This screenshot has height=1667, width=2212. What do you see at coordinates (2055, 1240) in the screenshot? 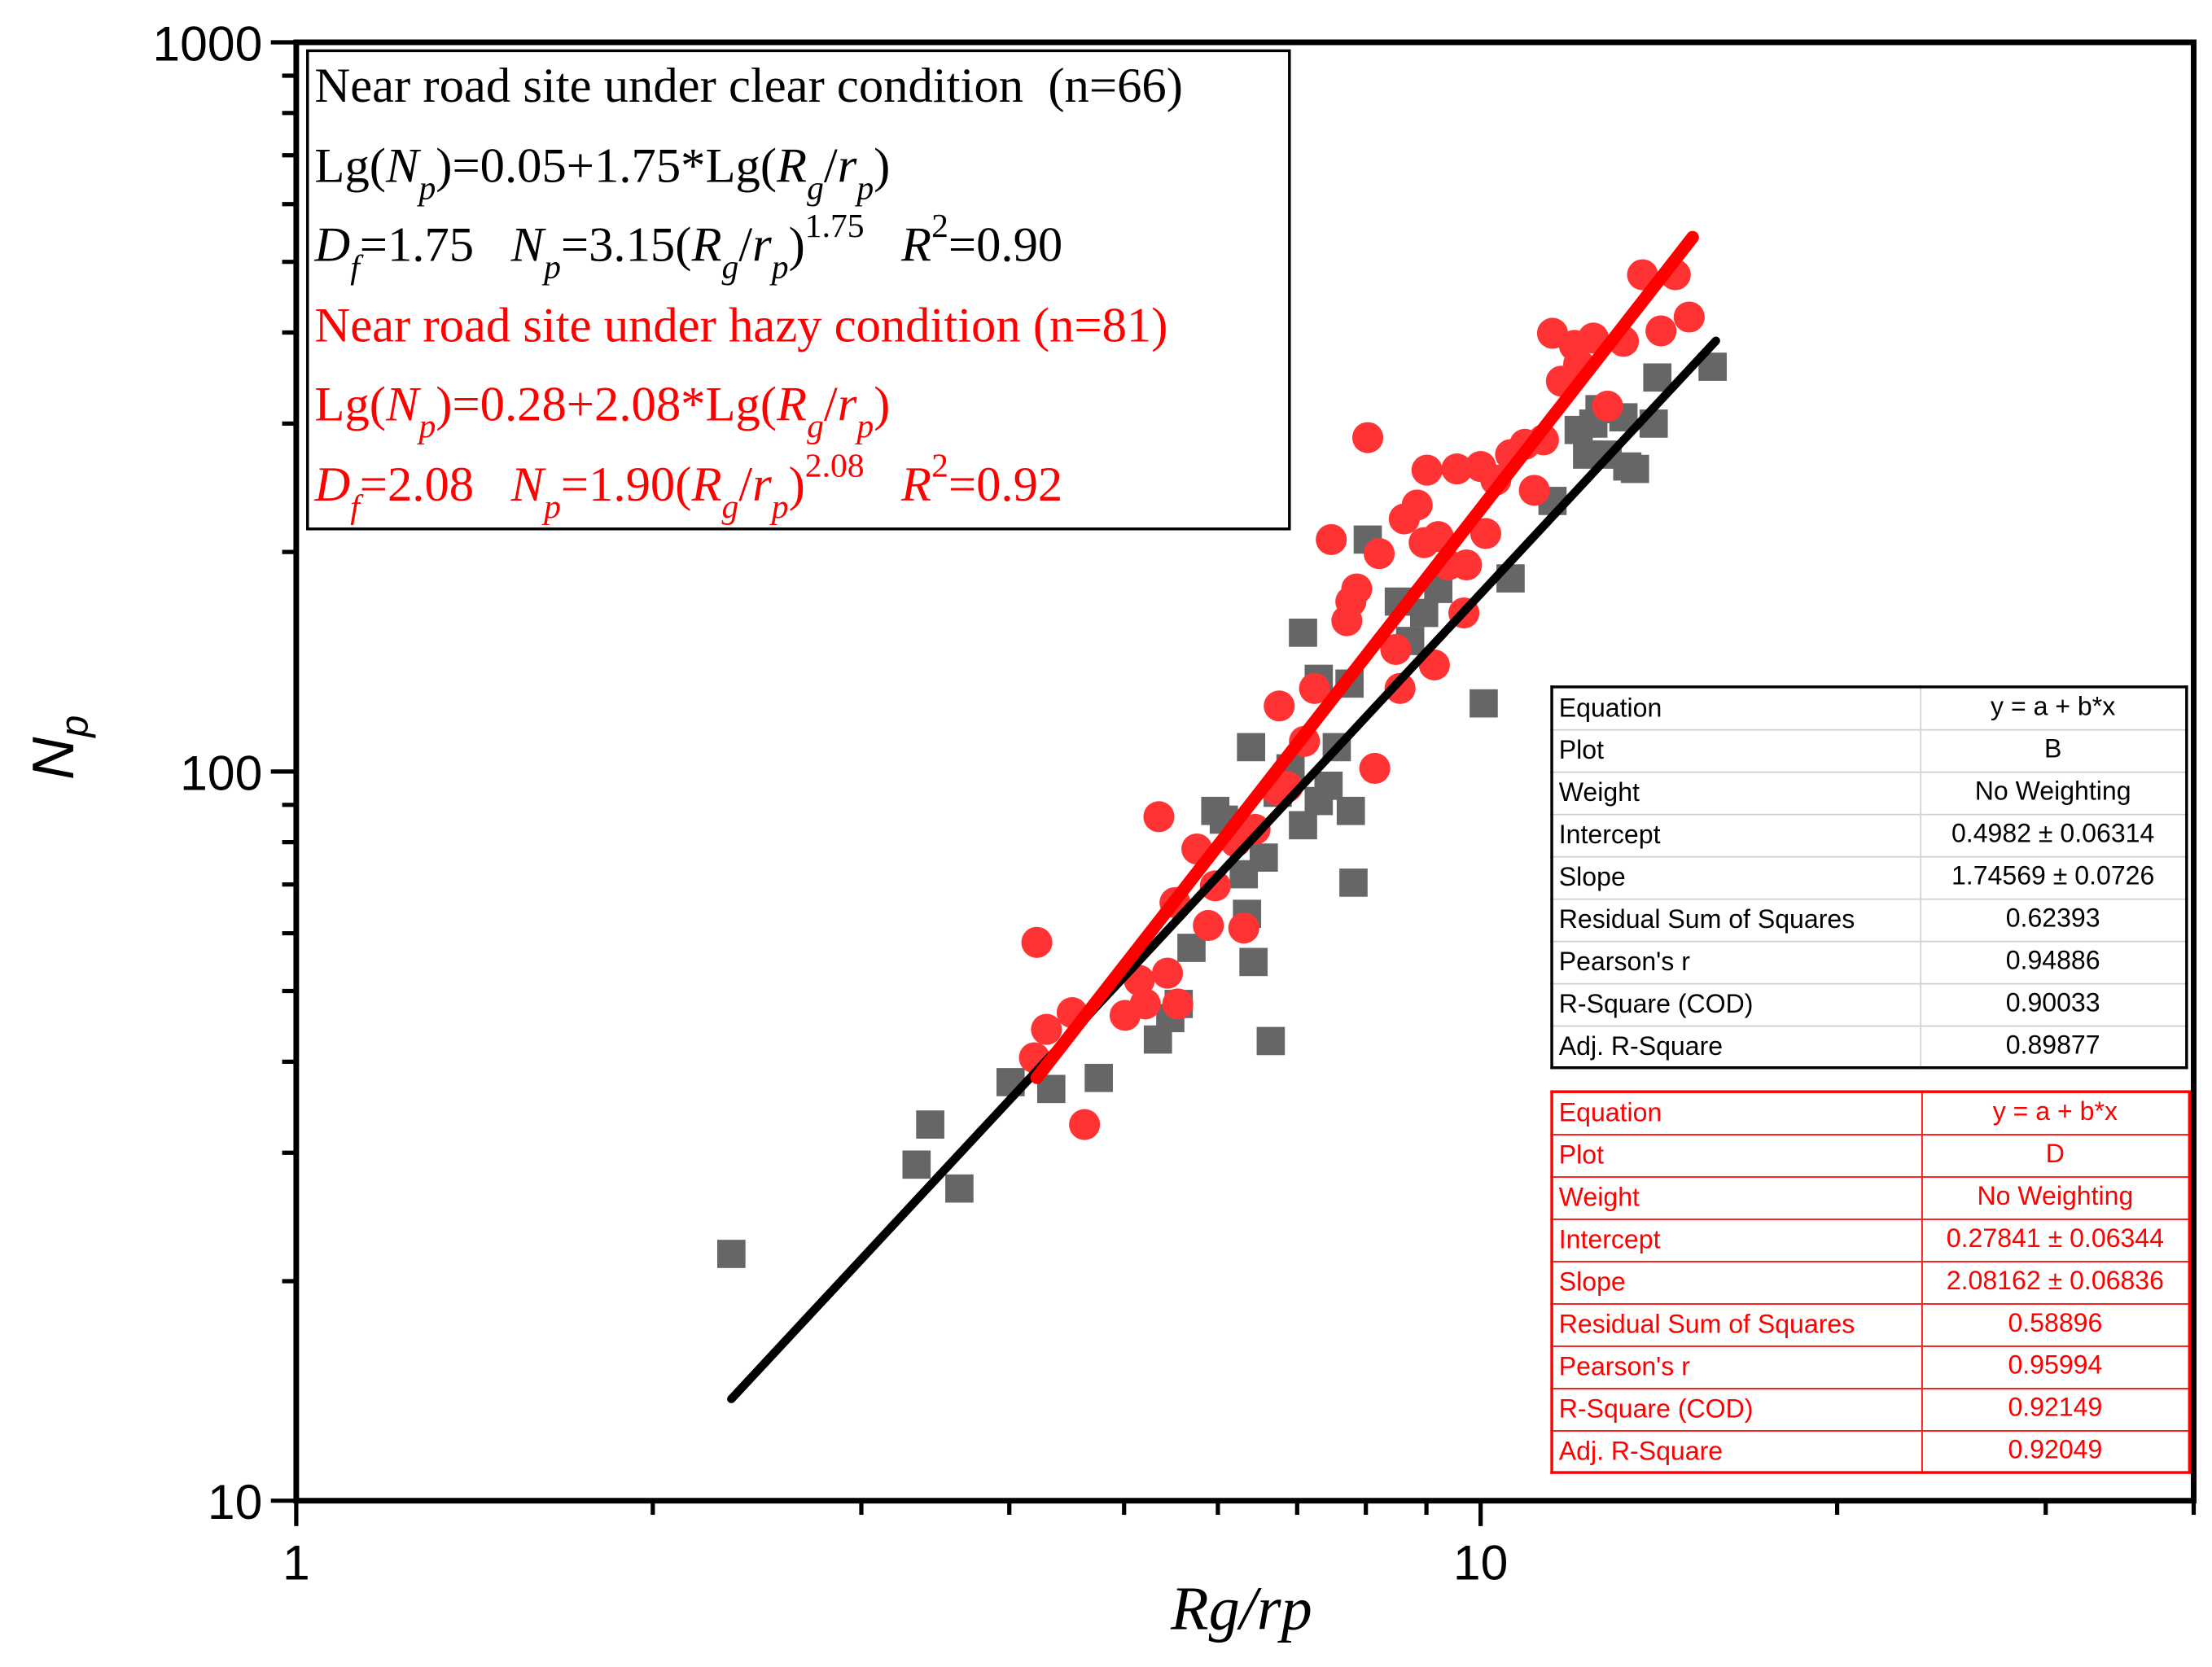
I see `stat-value: 0.27841 ± 0.06344` at bounding box center [2055, 1240].